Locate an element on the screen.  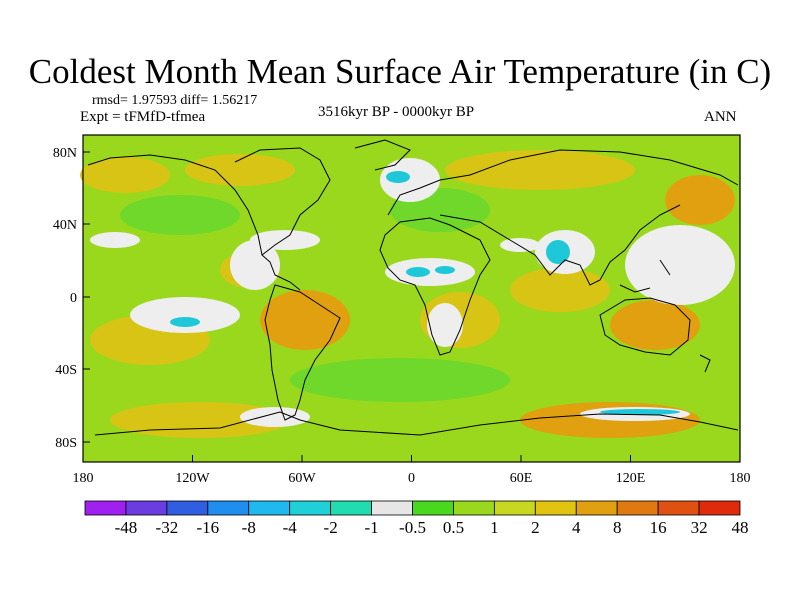
coastline-south-america is located at coordinates (302, 352).